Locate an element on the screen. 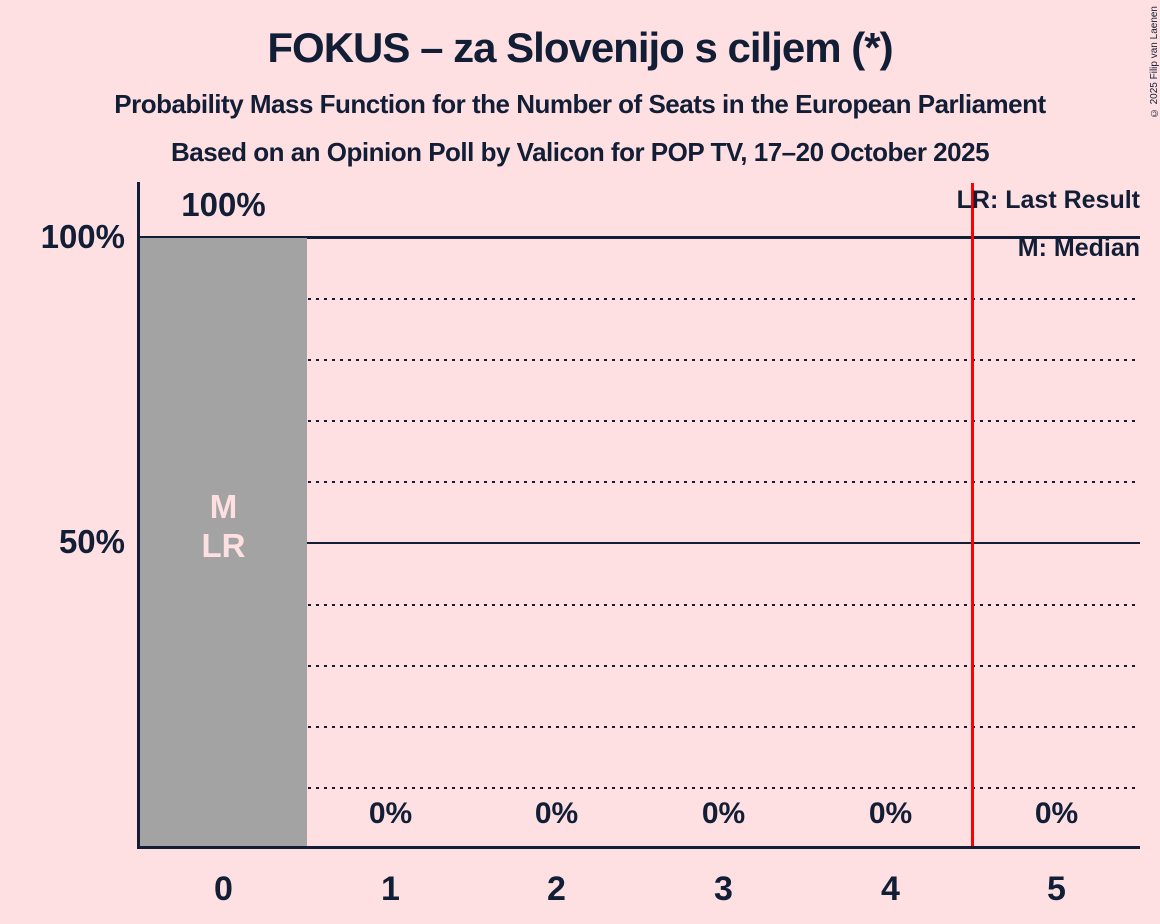  legend-median: M: Median is located at coordinates (1078, 248).